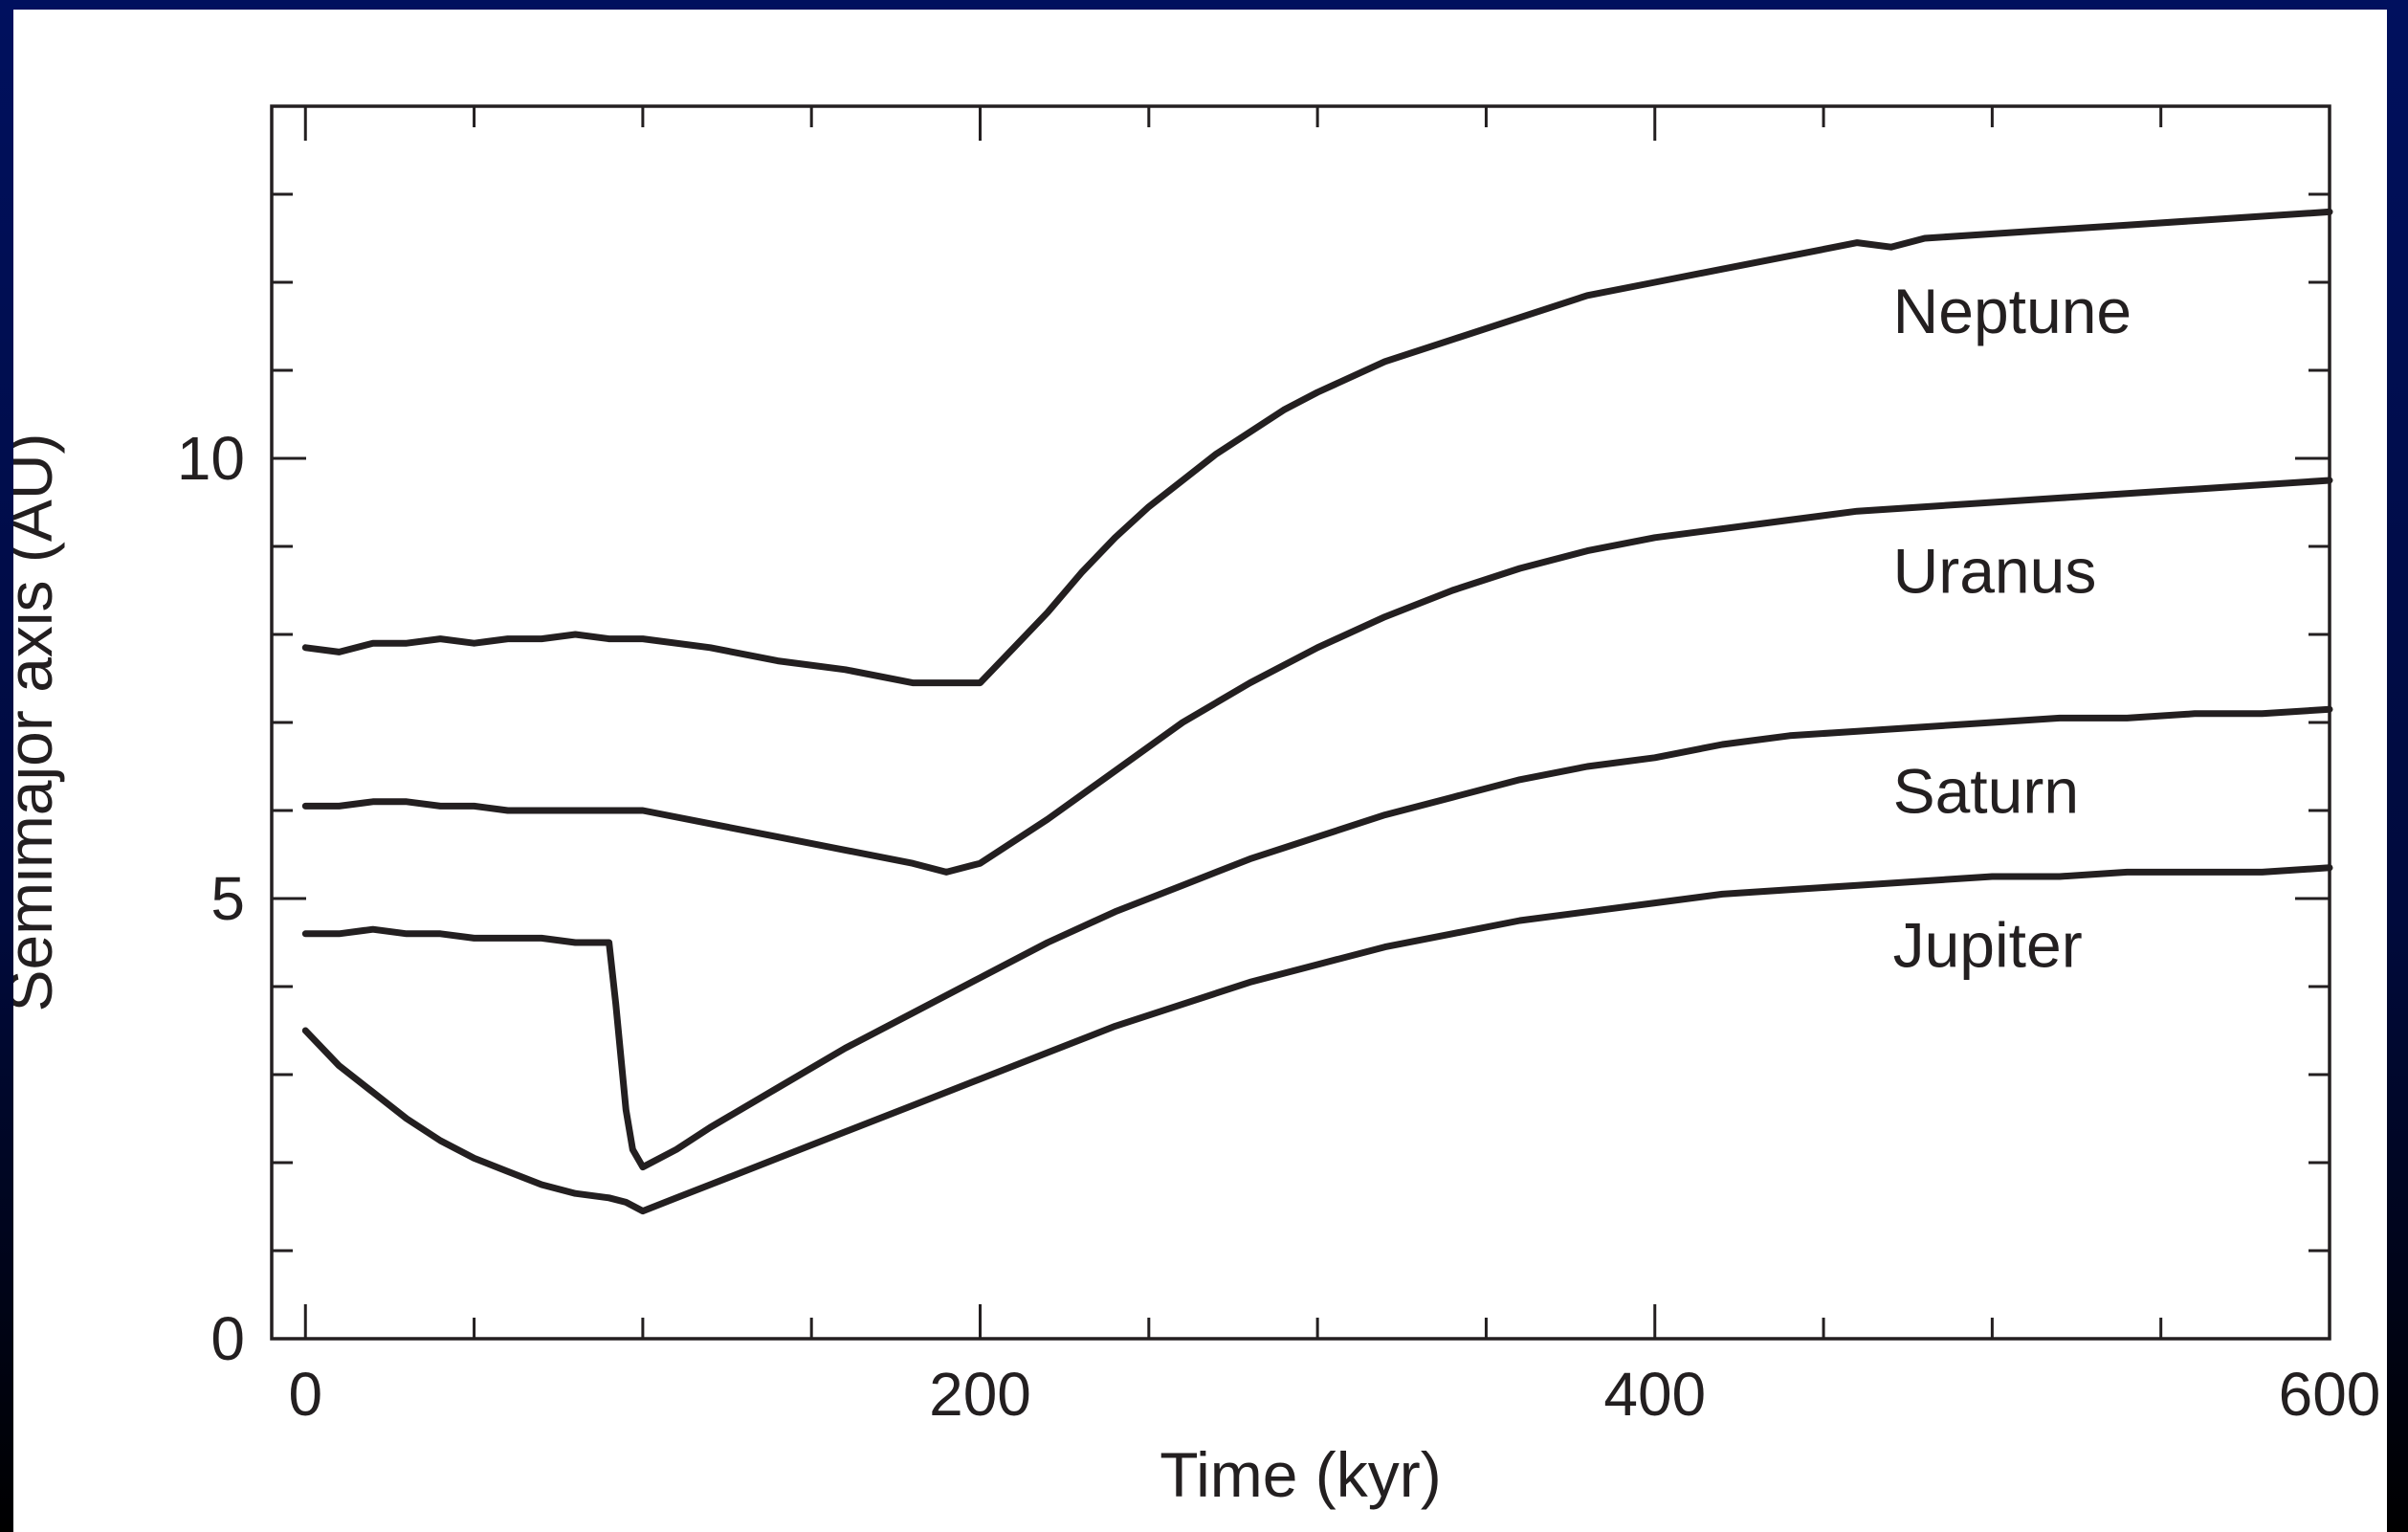 This screenshot has height=1532, width=2408. What do you see at coordinates (211, 458) in the screenshot?
I see `y-tick-label: 10` at bounding box center [211, 458].